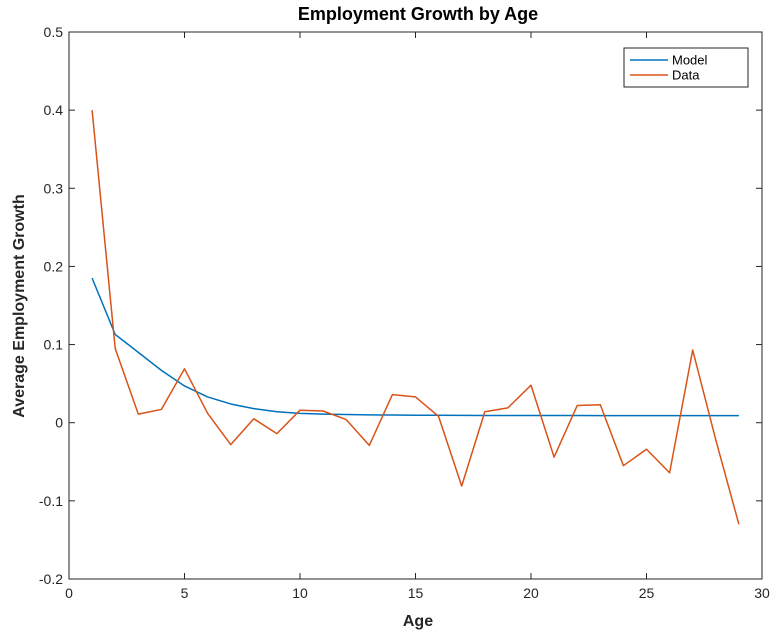 This screenshot has height=632, width=774. What do you see at coordinates (762, 593) in the screenshot?
I see `x-tick-label: 30` at bounding box center [762, 593].